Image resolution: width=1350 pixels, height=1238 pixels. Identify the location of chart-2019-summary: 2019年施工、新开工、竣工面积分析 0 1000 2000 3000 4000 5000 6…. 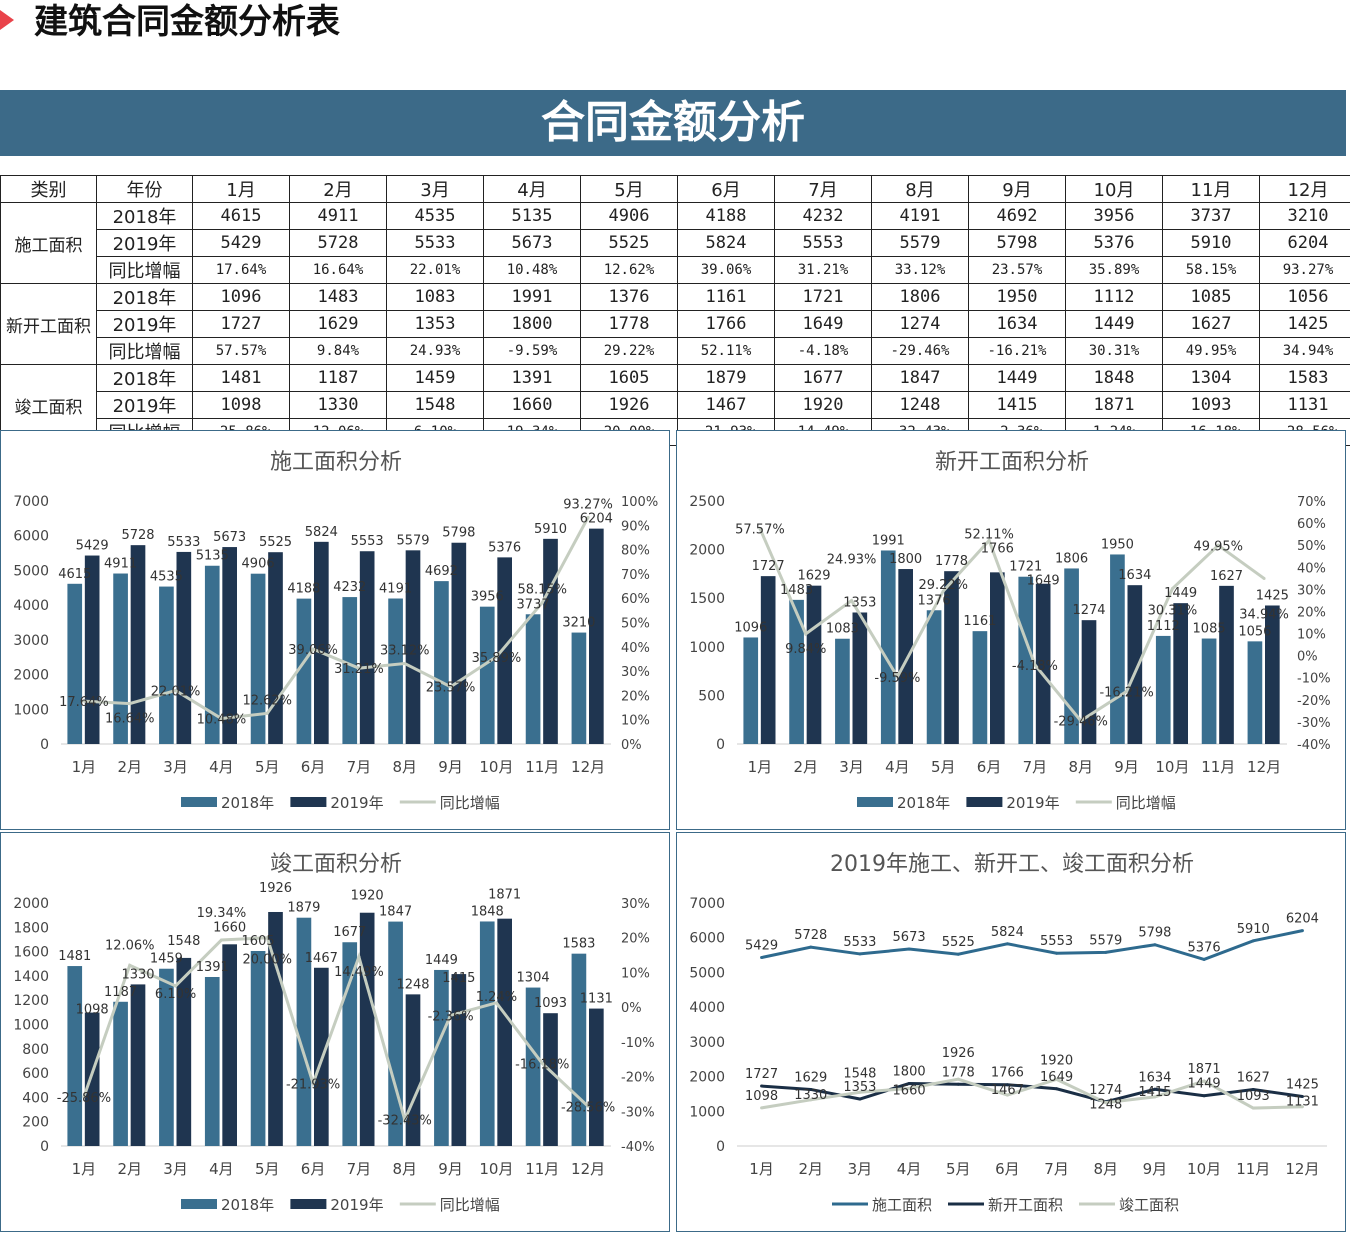
(1008, 1033).